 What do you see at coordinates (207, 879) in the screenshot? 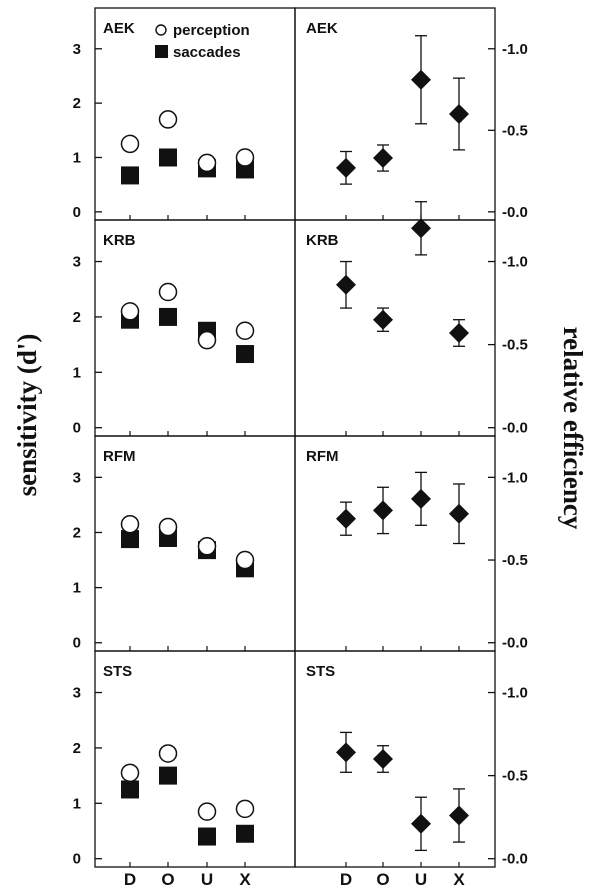
I see `x-category-label-left: U` at bounding box center [207, 879].